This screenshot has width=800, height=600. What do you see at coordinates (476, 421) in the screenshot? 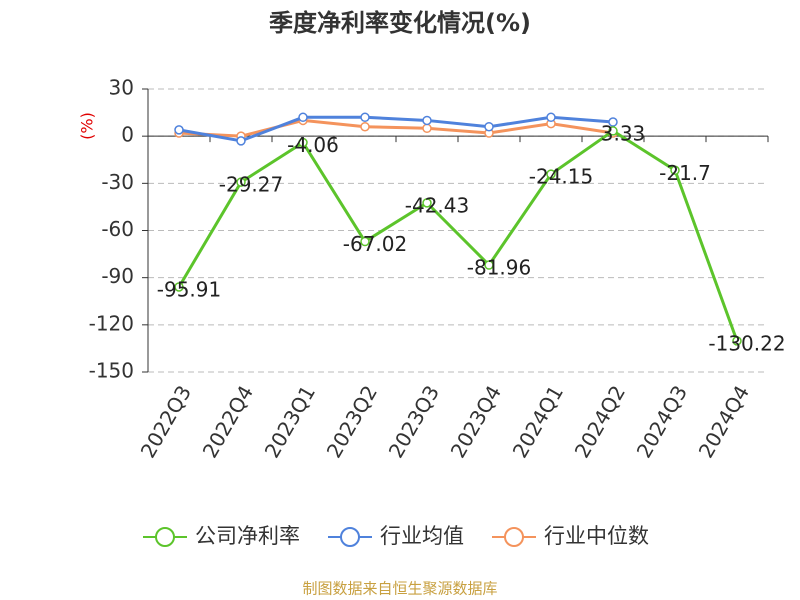
I see `x-tick-label: 2023Q4` at bounding box center [476, 421].